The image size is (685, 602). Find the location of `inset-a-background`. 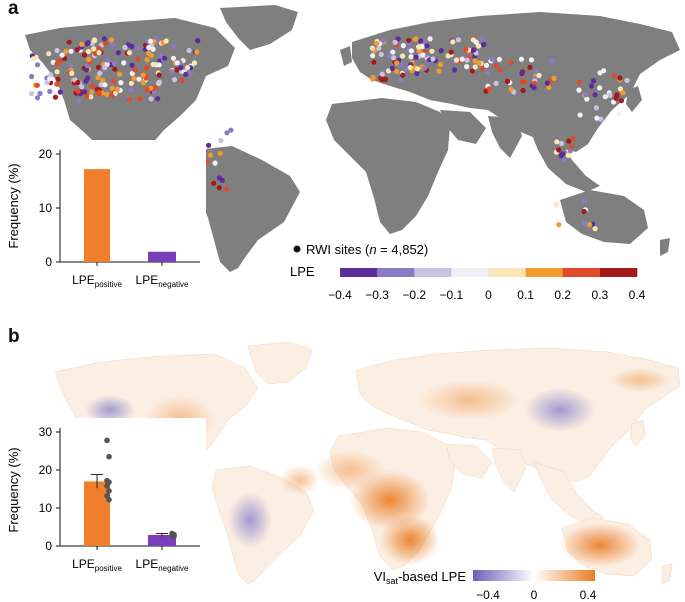

inset-a-background is located at coordinates (121, 220).